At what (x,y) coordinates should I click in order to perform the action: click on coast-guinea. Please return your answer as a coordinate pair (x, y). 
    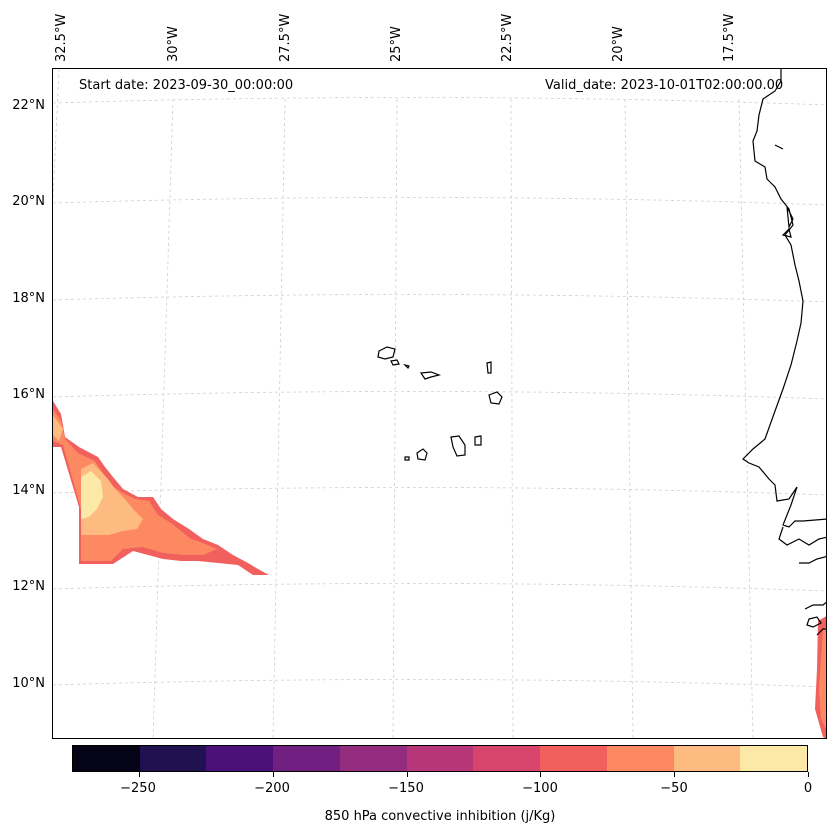
    Looking at the image, I should click on (812, 559).